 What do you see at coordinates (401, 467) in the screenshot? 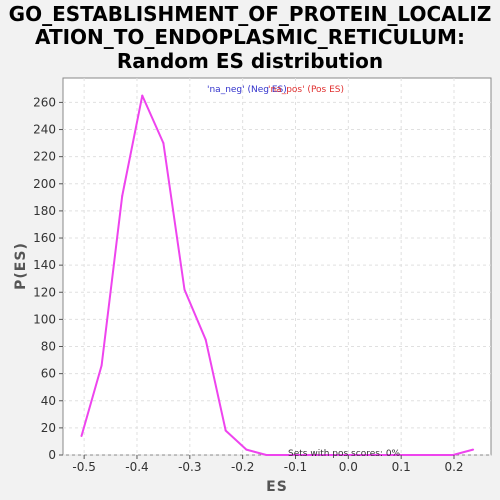
I see `x-tick-label: 0.1` at bounding box center [401, 467].